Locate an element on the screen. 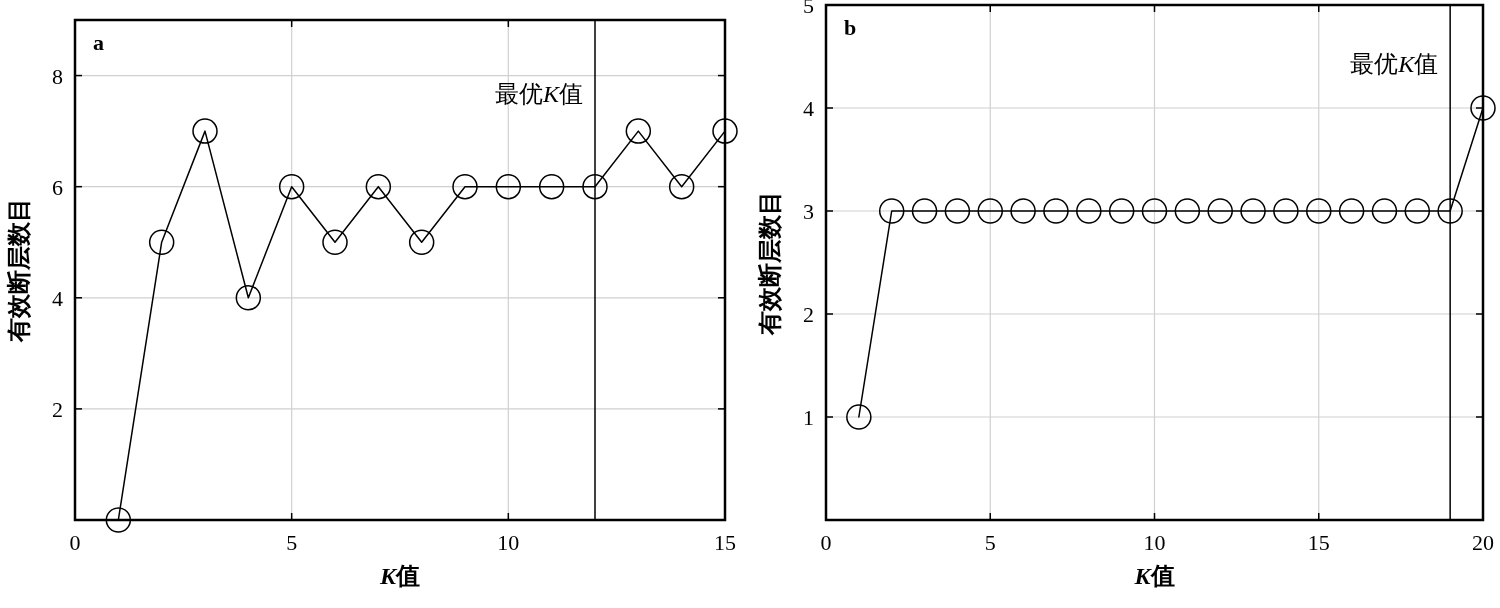 This screenshot has width=1500, height=608. y-tick-label: 6 is located at coordinates (57, 187).